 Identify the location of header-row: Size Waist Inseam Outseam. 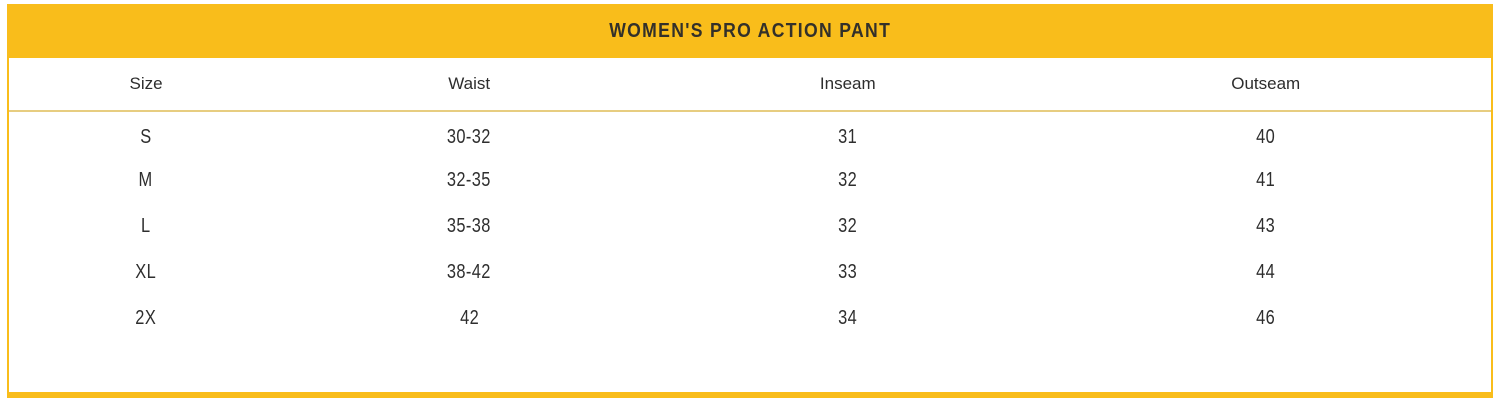
(750, 85).